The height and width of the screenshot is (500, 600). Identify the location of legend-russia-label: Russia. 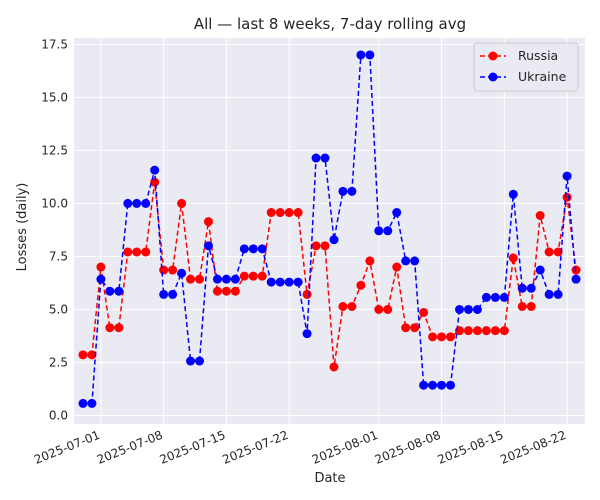
(538, 55).